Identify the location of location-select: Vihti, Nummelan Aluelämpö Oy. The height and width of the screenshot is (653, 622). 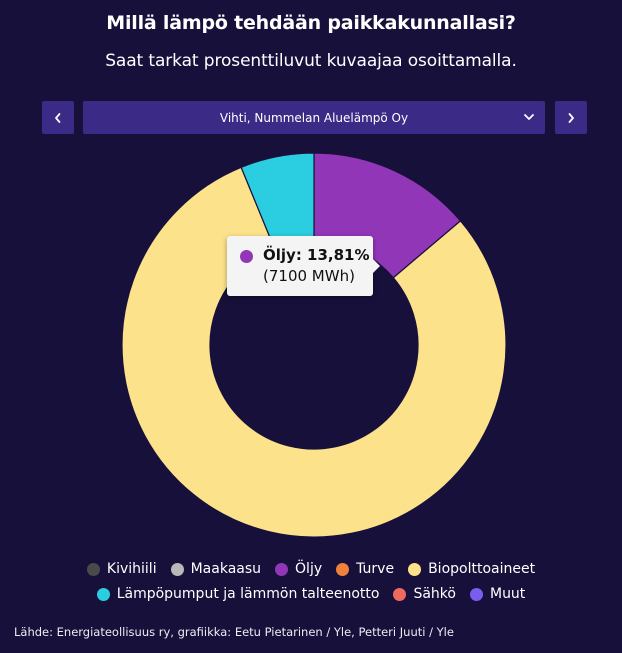
(314, 117).